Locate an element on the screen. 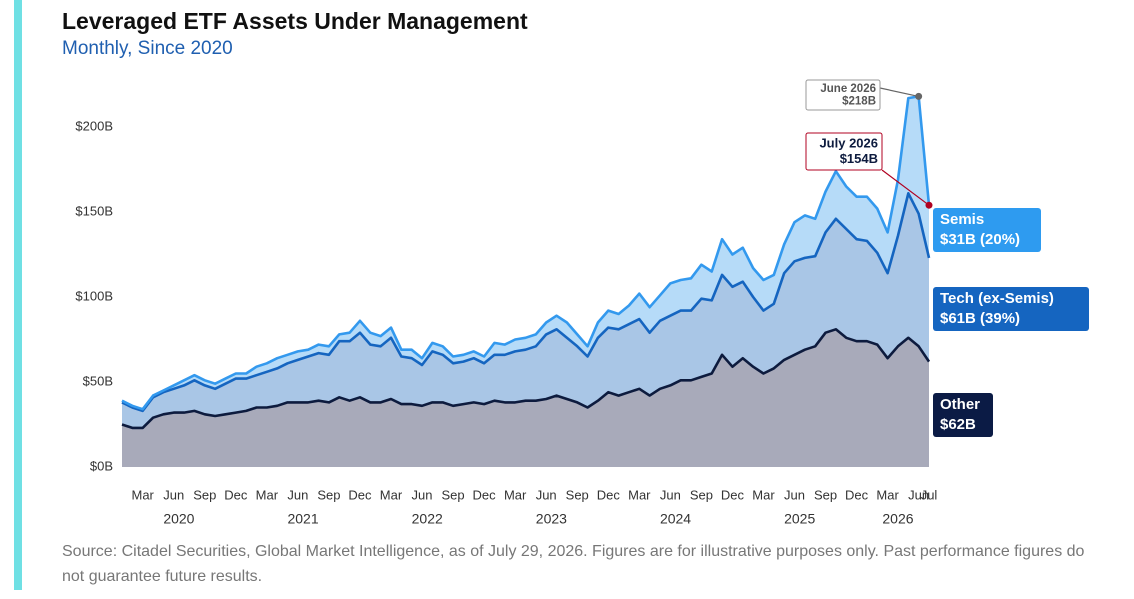  series-line is located at coordinates (526, 379).